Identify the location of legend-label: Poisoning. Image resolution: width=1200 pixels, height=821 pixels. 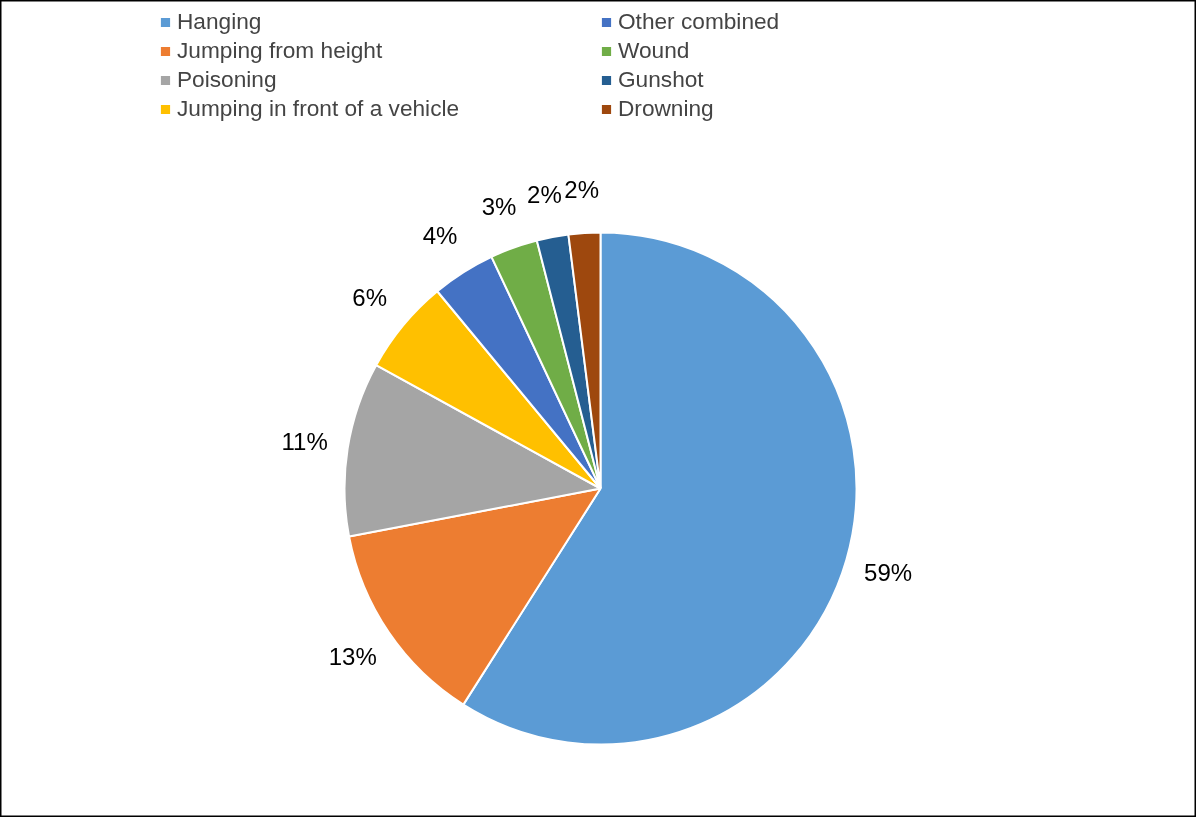
(227, 79).